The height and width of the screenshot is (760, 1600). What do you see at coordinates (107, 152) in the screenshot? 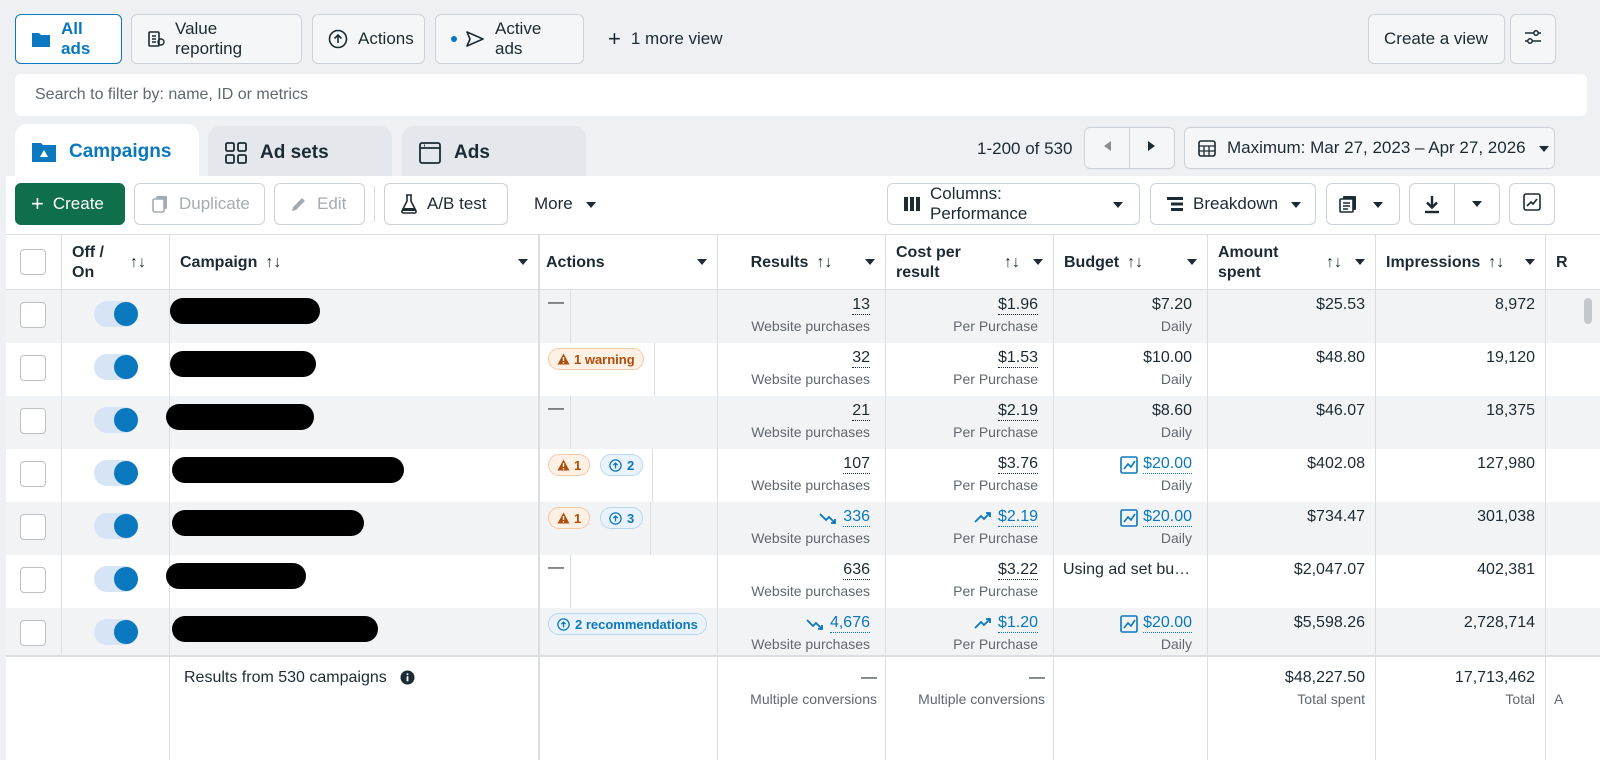
I see `tab-campaigns: Campaigns` at bounding box center [107, 152].